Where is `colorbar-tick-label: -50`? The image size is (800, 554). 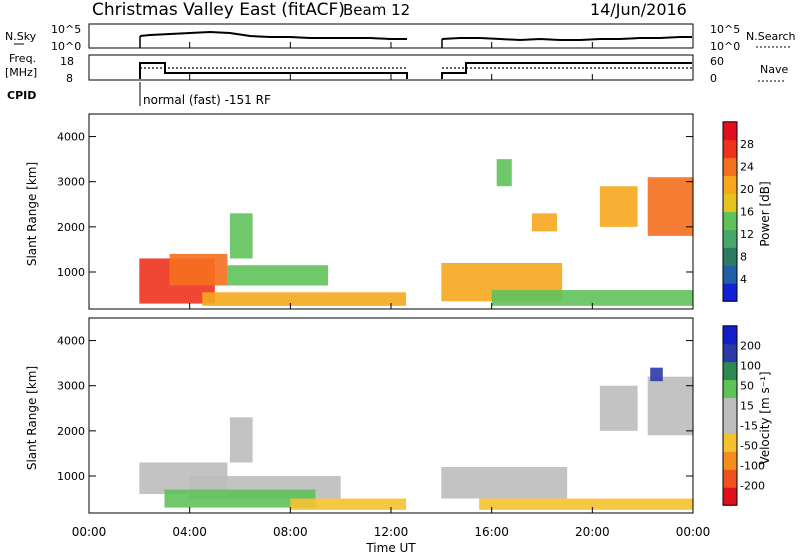
colorbar-tick-label: -50 is located at coordinates (749, 445).